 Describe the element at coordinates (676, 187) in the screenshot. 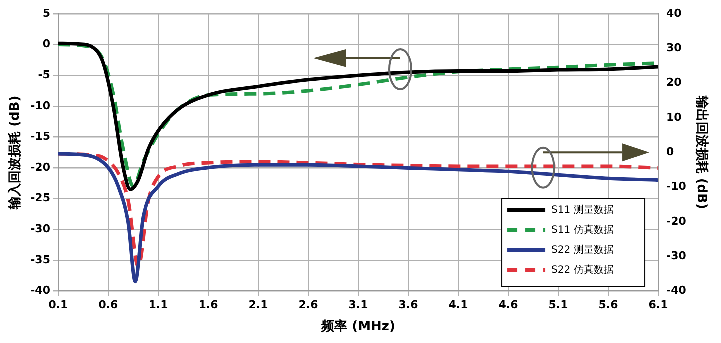

I see `y2-tick-label: -10` at that location.